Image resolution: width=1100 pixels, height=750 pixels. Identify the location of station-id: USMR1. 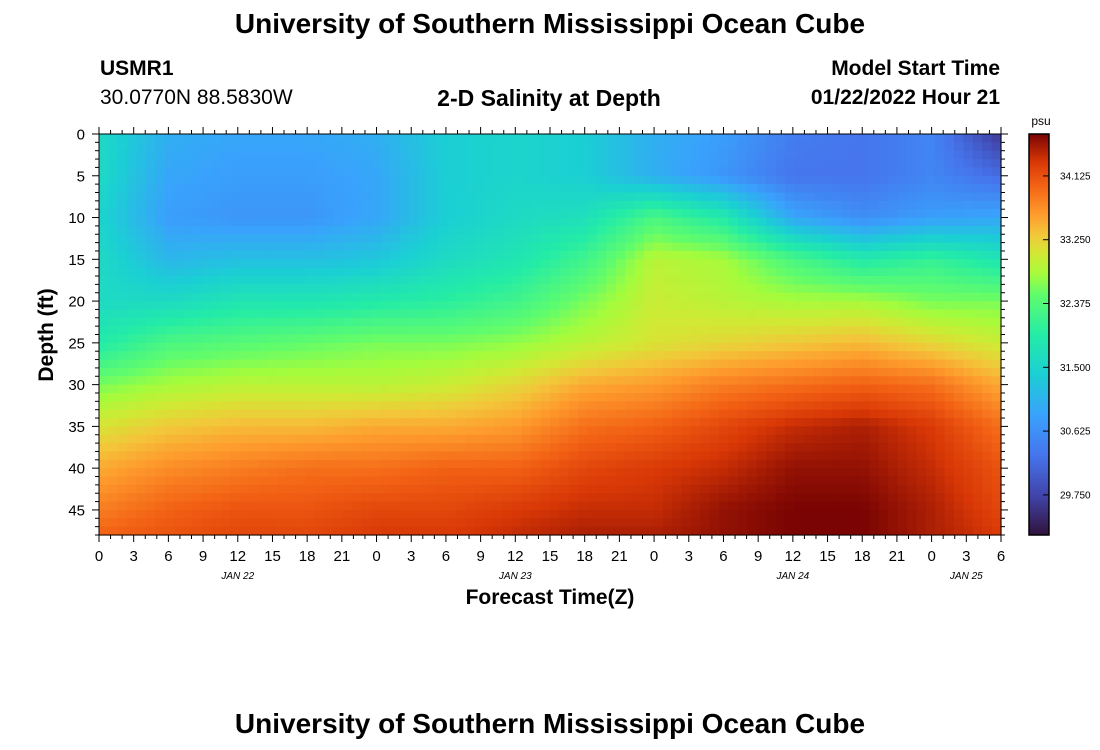
(137, 68).